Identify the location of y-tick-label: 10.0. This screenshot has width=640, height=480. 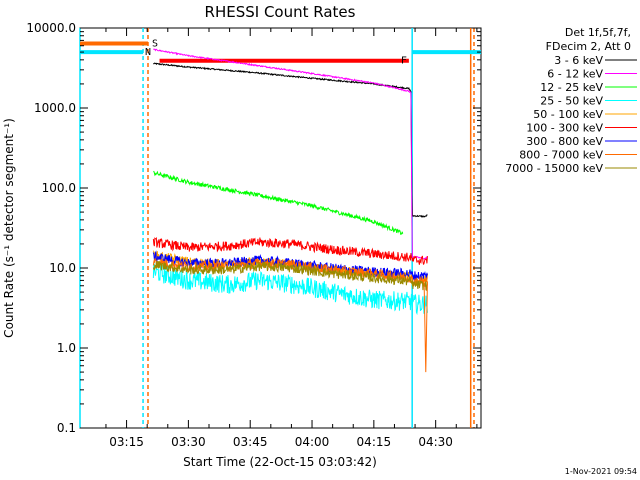
(62, 268).